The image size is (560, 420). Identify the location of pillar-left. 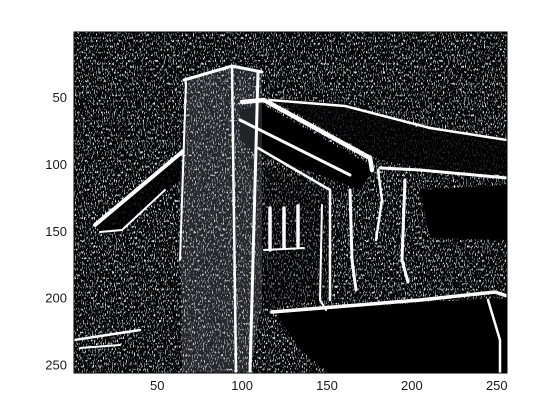
(353, 240).